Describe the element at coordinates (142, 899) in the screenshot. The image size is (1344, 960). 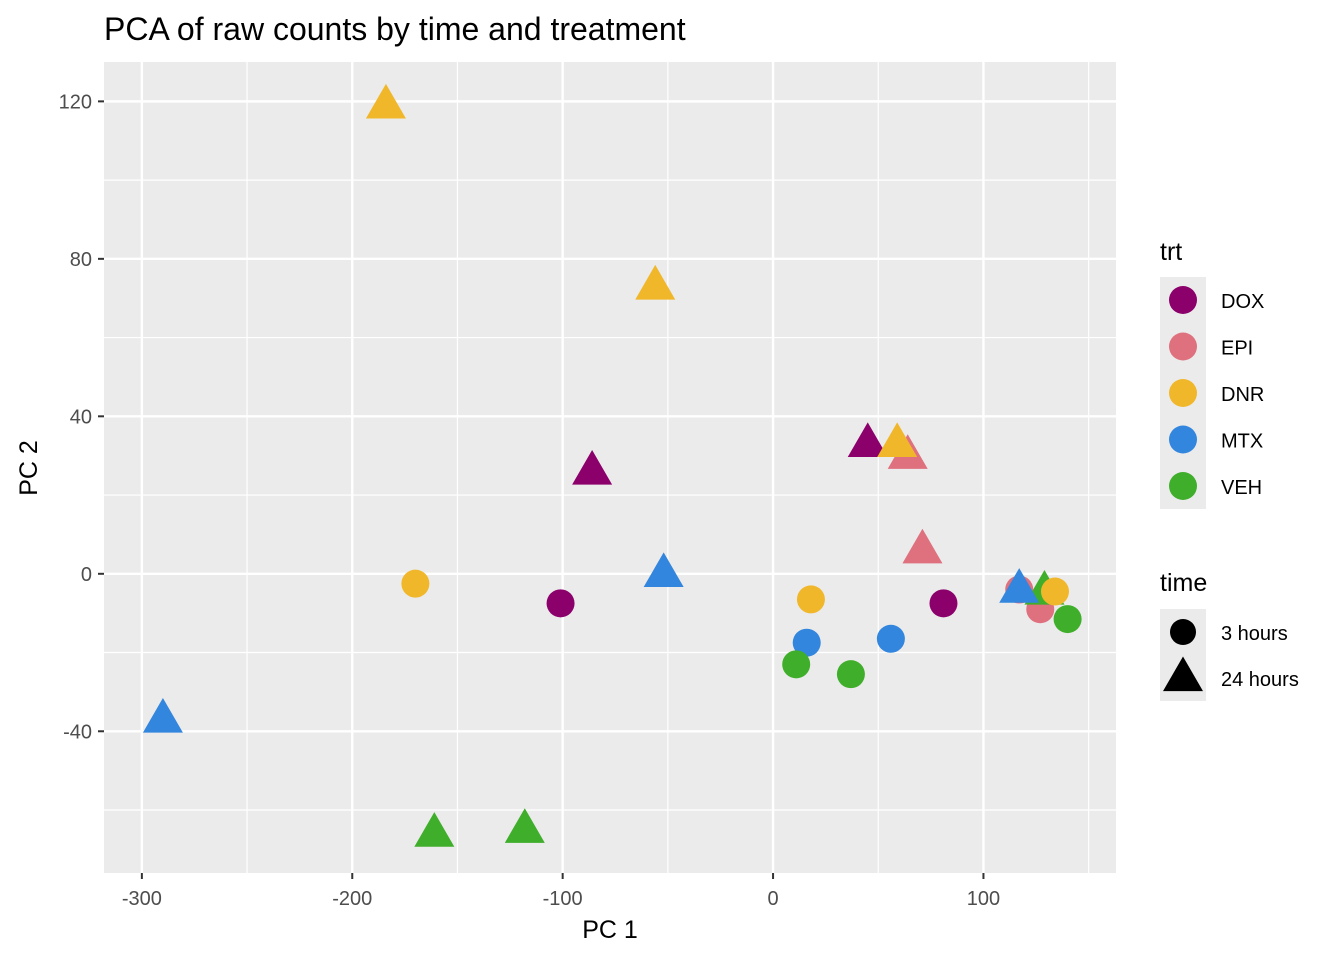
I see `x-tick-label: -300` at that location.